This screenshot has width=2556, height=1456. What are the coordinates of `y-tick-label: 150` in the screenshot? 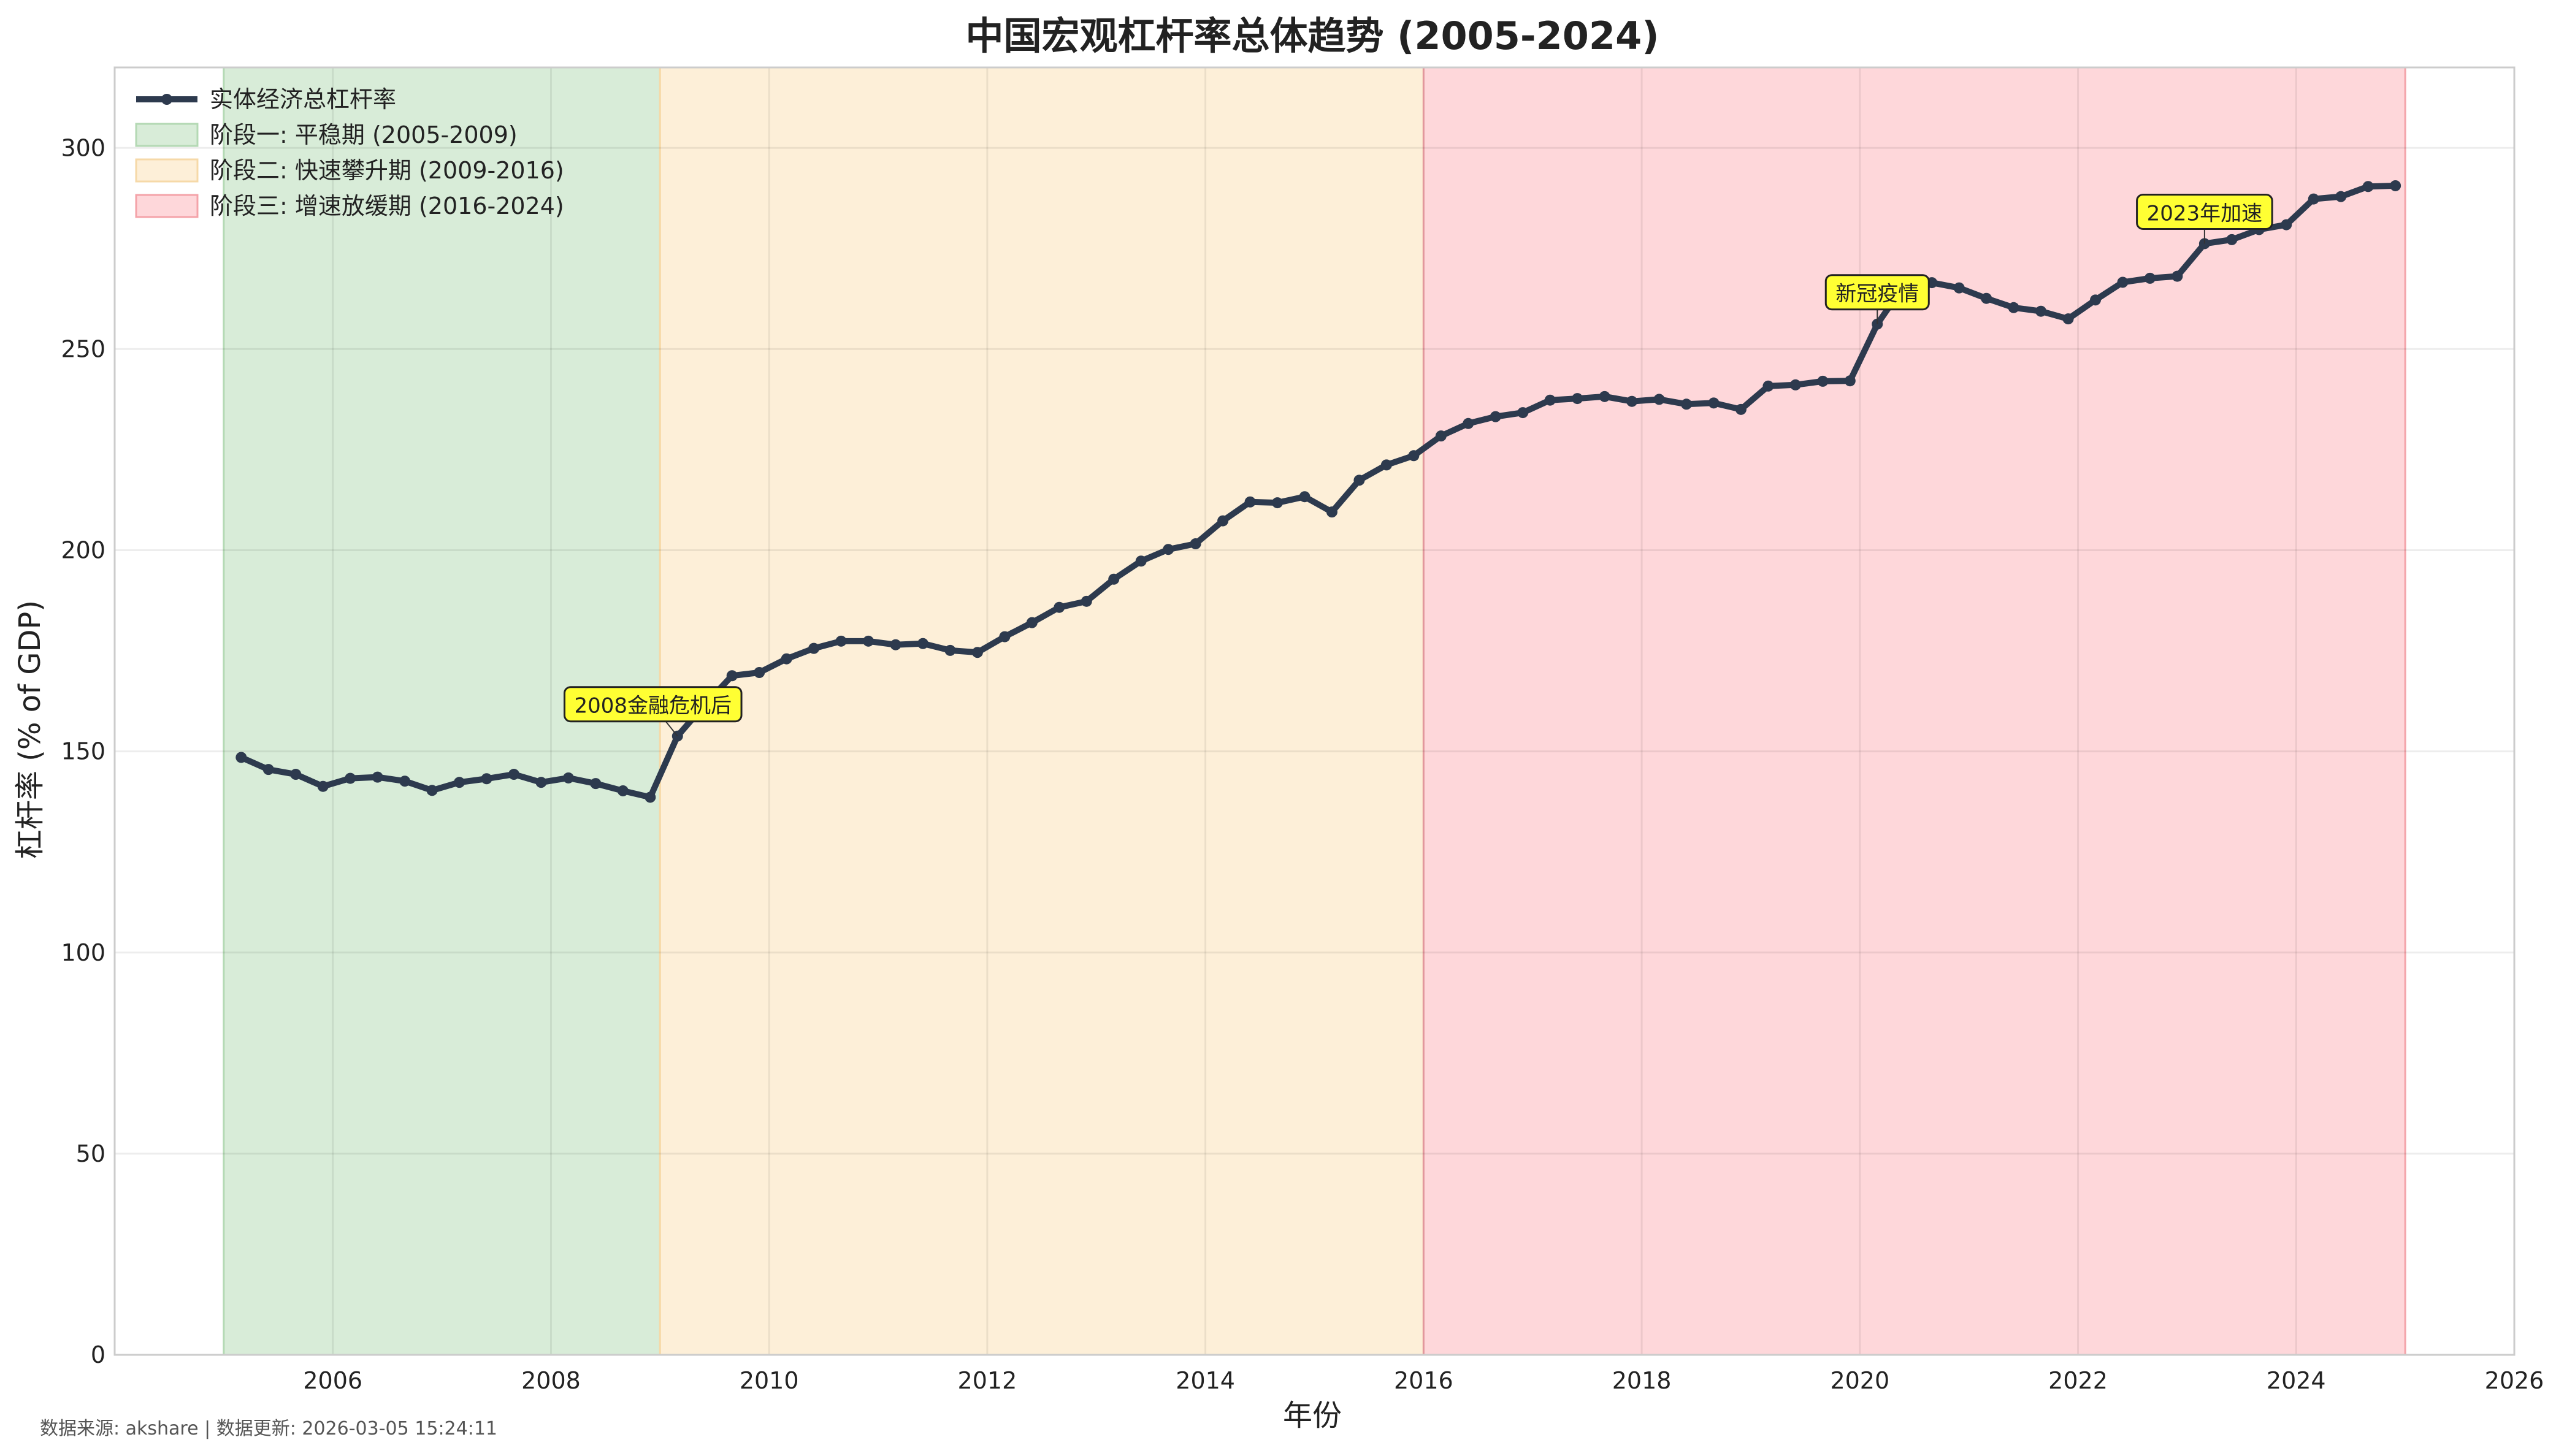 It's located at (83, 751).